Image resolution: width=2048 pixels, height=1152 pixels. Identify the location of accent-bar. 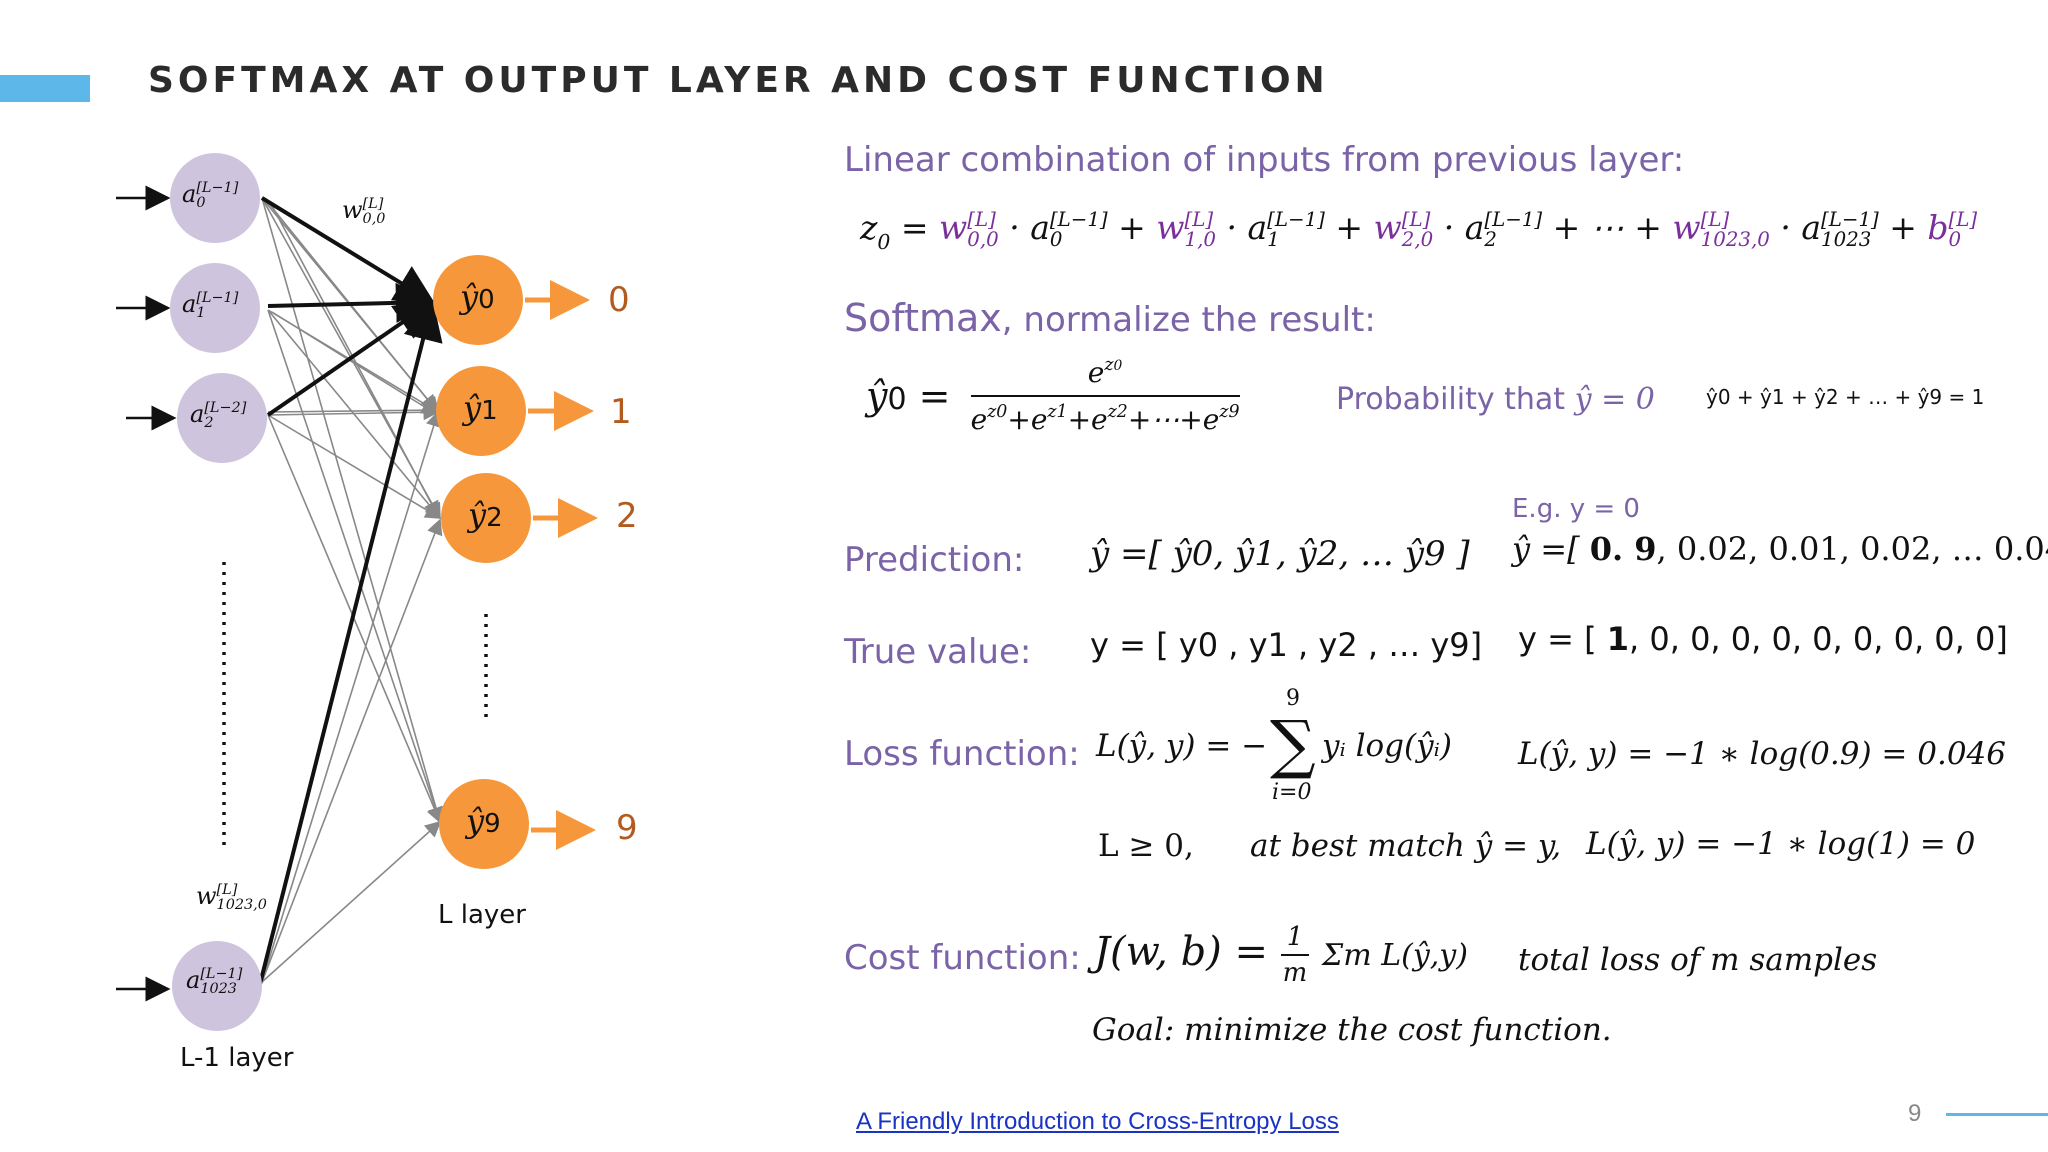
(45, 88).